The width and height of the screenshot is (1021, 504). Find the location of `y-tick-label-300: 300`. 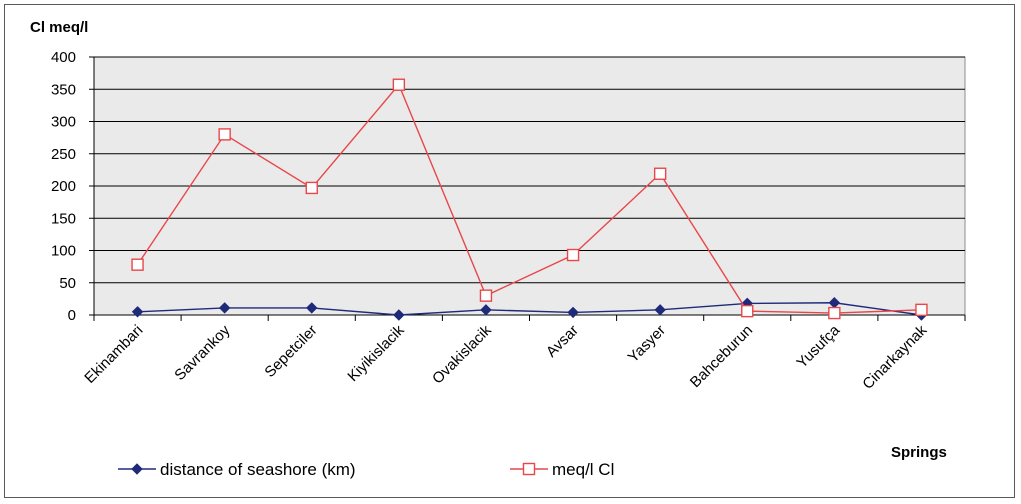

y-tick-label-300: 300 is located at coordinates (63, 122).